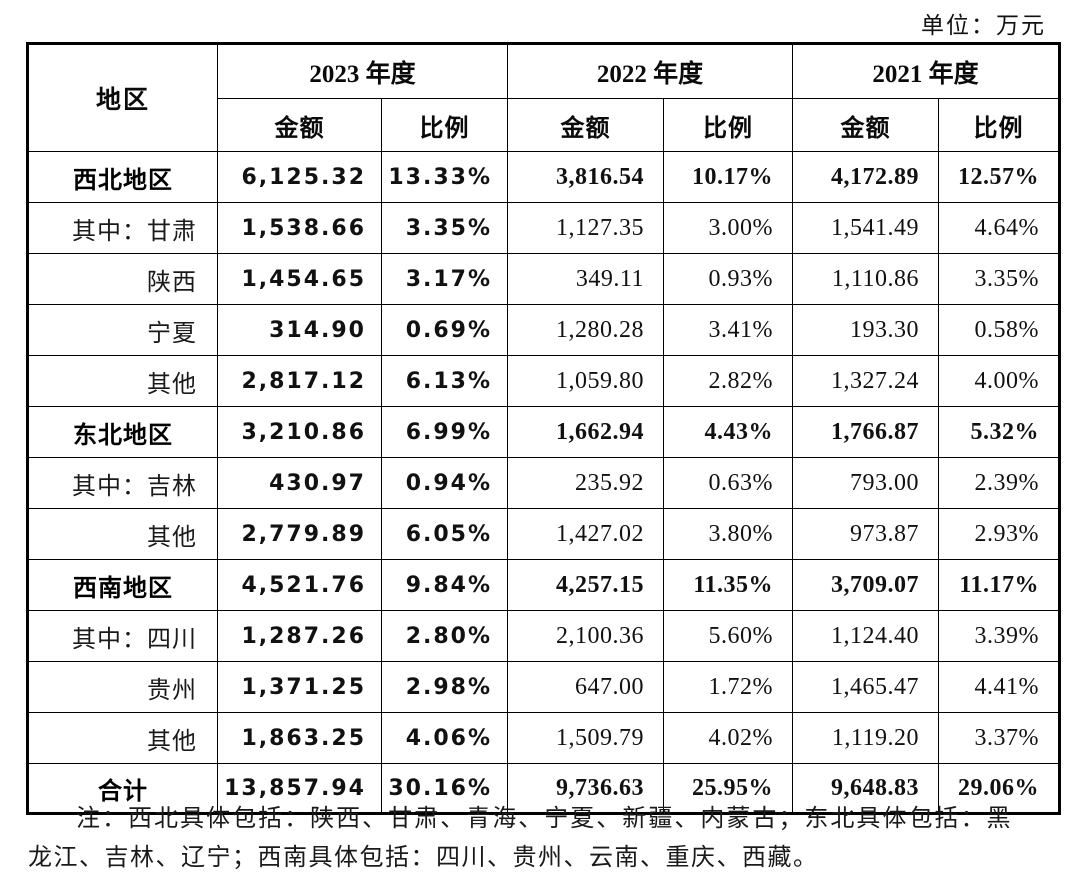 Image resolution: width=1080 pixels, height=878 pixels. Describe the element at coordinates (444, 432) in the screenshot. I see `ratio-cell: 6.99%` at that location.